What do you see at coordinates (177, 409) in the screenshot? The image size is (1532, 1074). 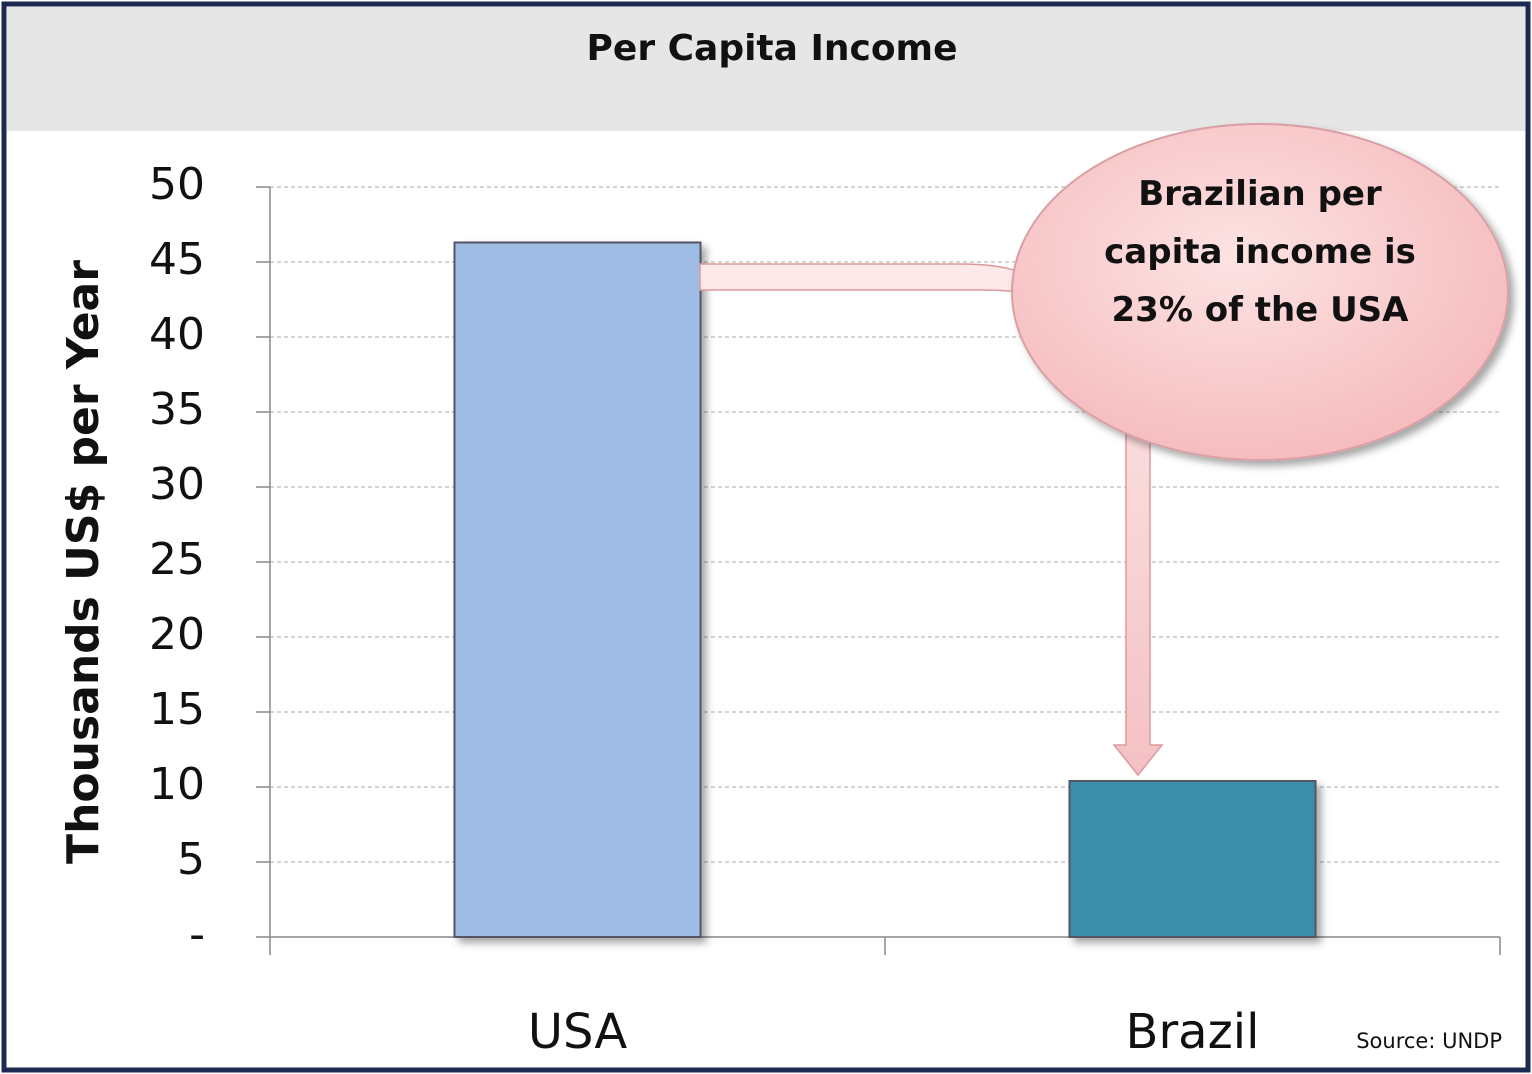 I see `y-tick-label: 35` at bounding box center [177, 409].